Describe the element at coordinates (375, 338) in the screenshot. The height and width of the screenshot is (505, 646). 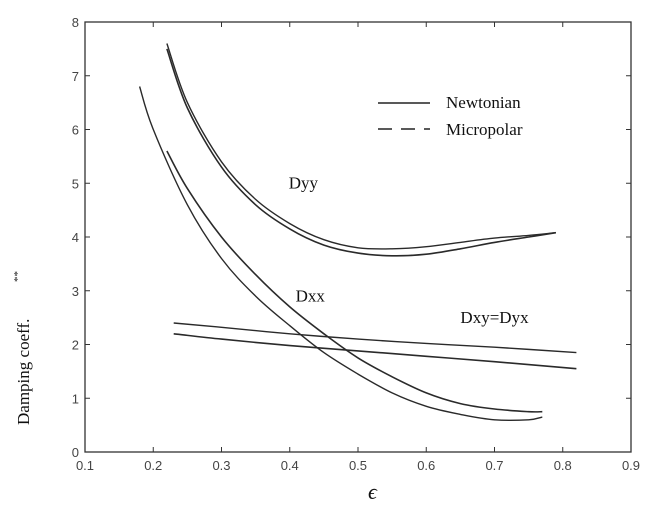
I see `series-line-dxy-newtonian` at that location.